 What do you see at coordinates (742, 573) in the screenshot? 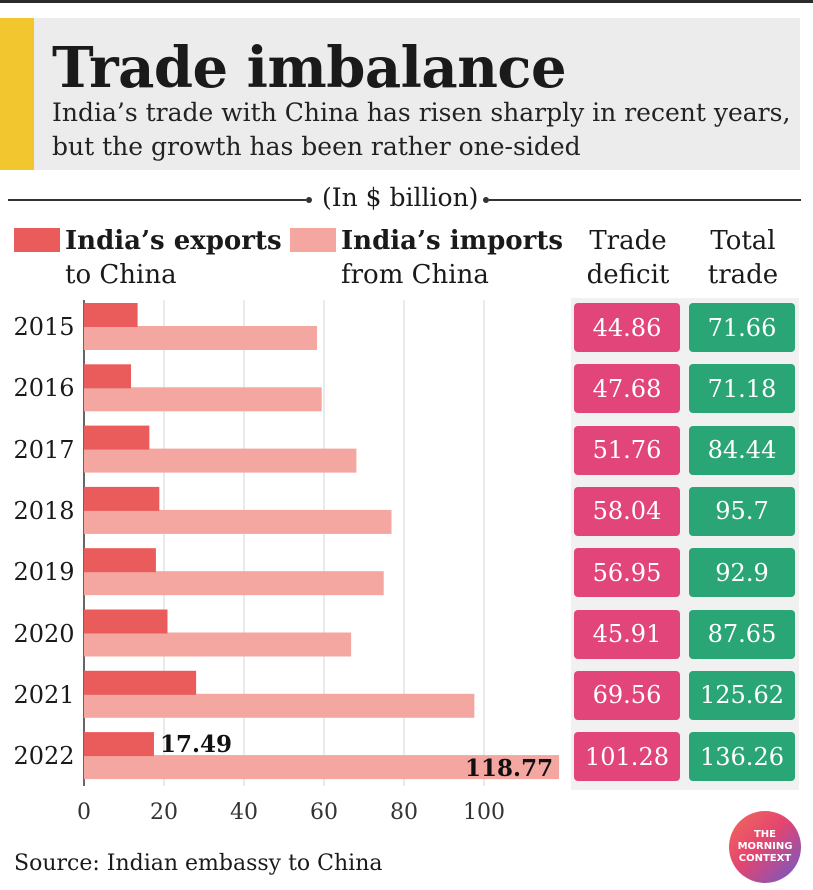
I see `total-trade-cell: 92.9` at bounding box center [742, 573].